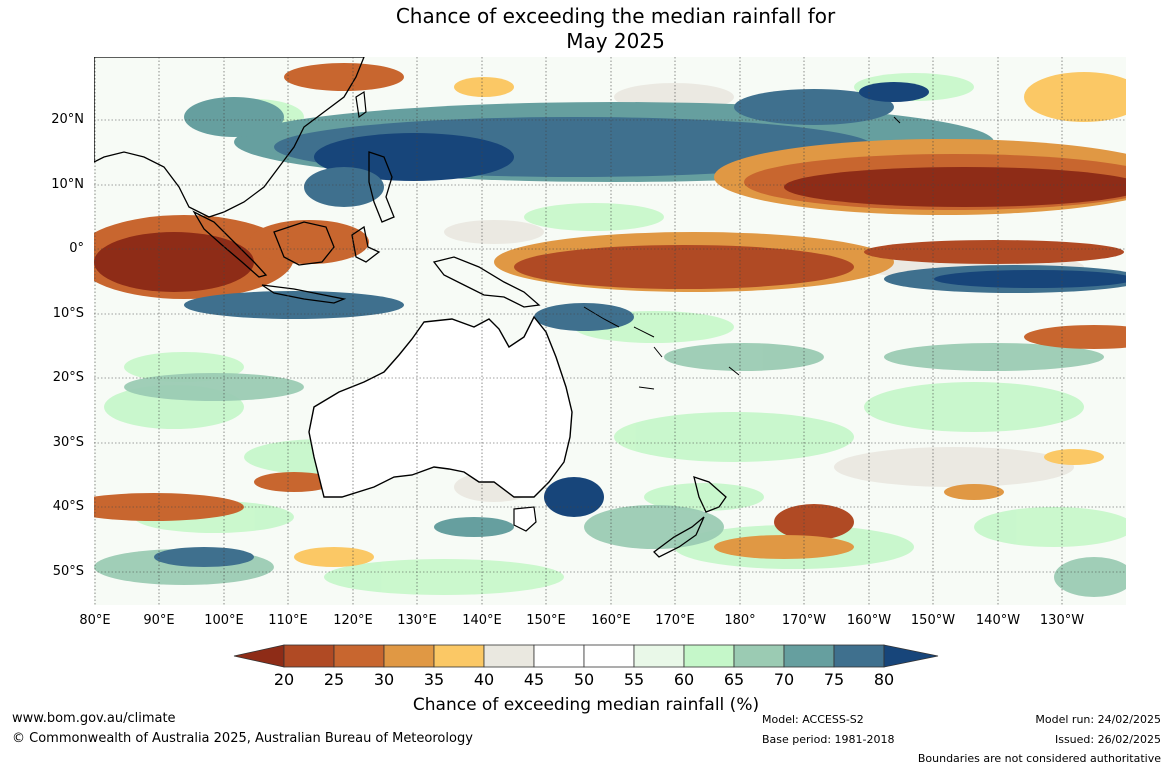  I want to click on footer-website-link: www.bom.gov.au/climate, so click(94, 718).